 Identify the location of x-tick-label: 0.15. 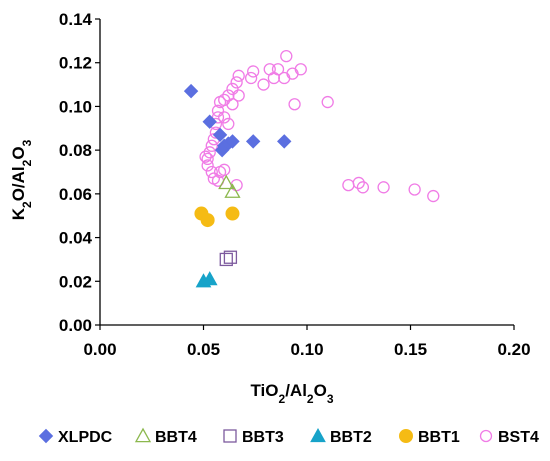
(410, 349).